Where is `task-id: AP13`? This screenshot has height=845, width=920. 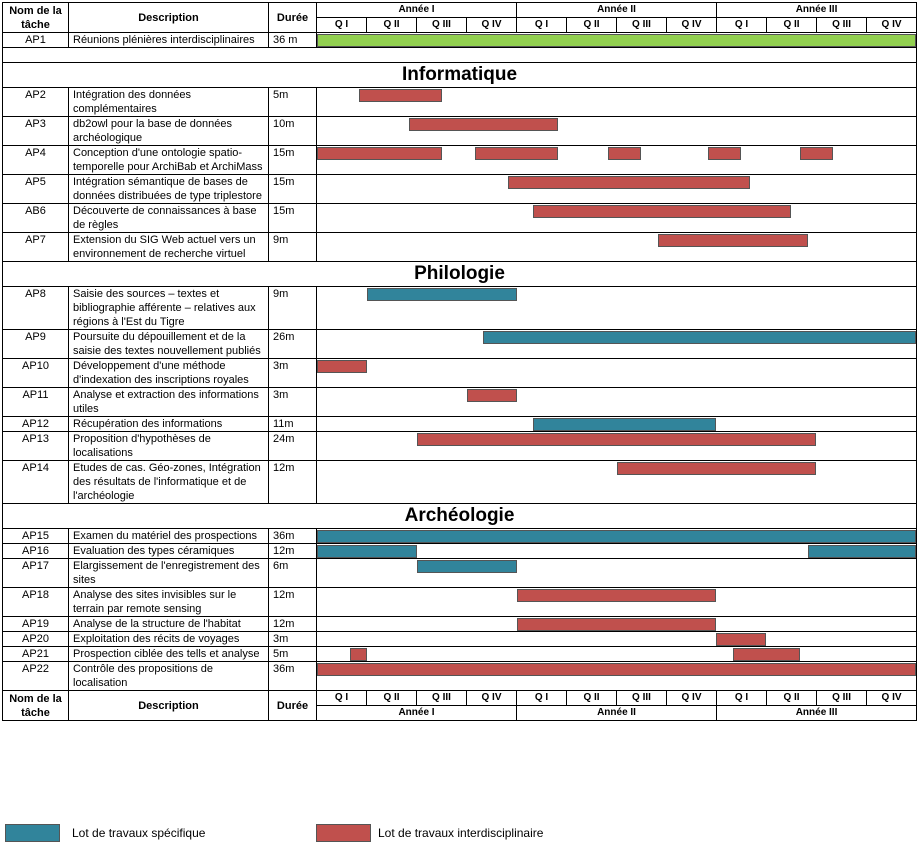
task-id: AP13 is located at coordinates (35, 446).